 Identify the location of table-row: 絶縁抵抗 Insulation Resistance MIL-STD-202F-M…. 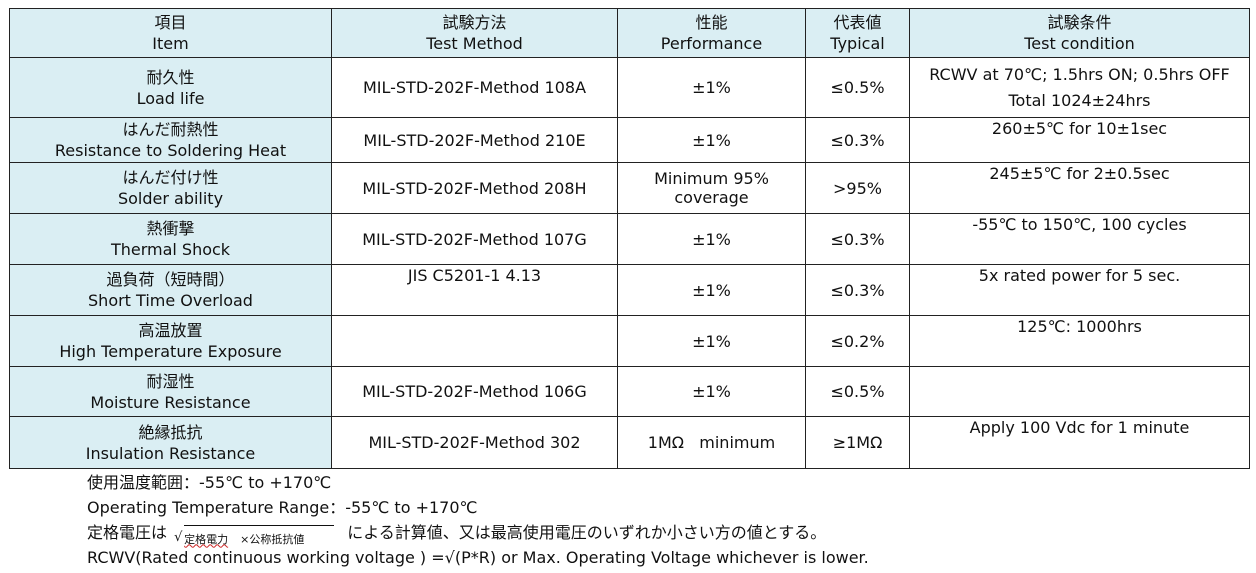
(629, 442).